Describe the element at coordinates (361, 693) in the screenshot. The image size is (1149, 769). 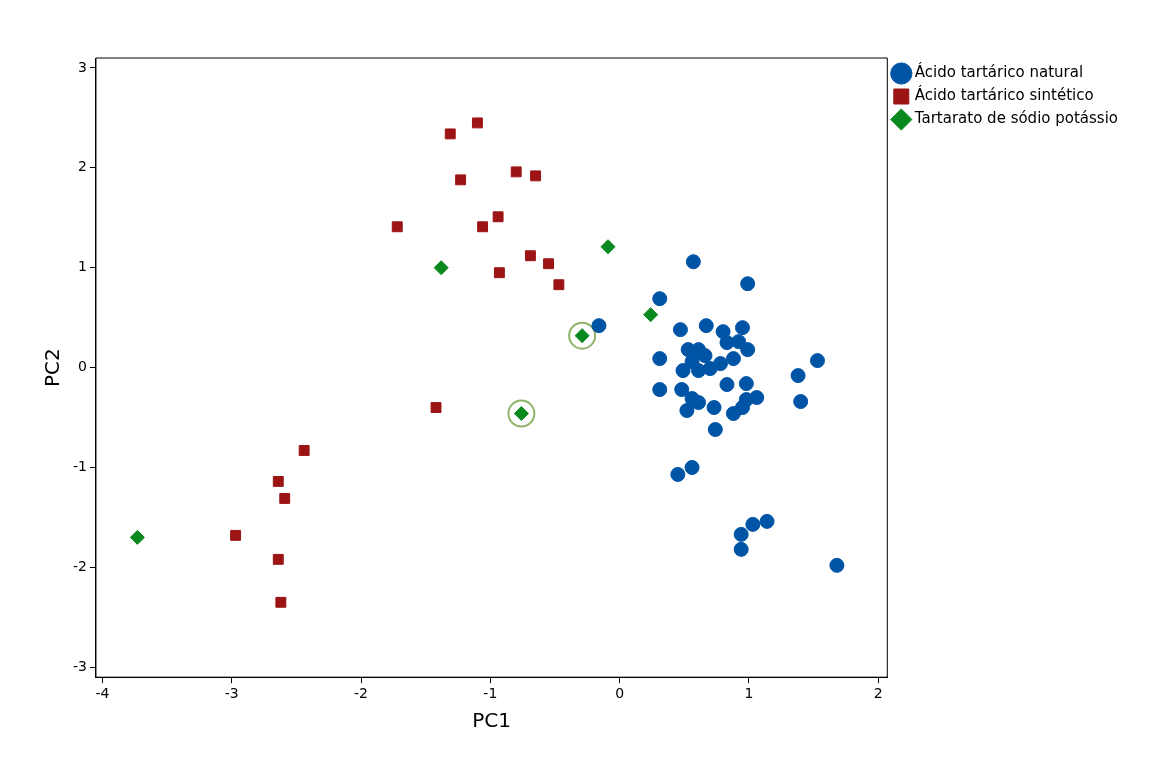
I see `x-tick-label: -2` at that location.